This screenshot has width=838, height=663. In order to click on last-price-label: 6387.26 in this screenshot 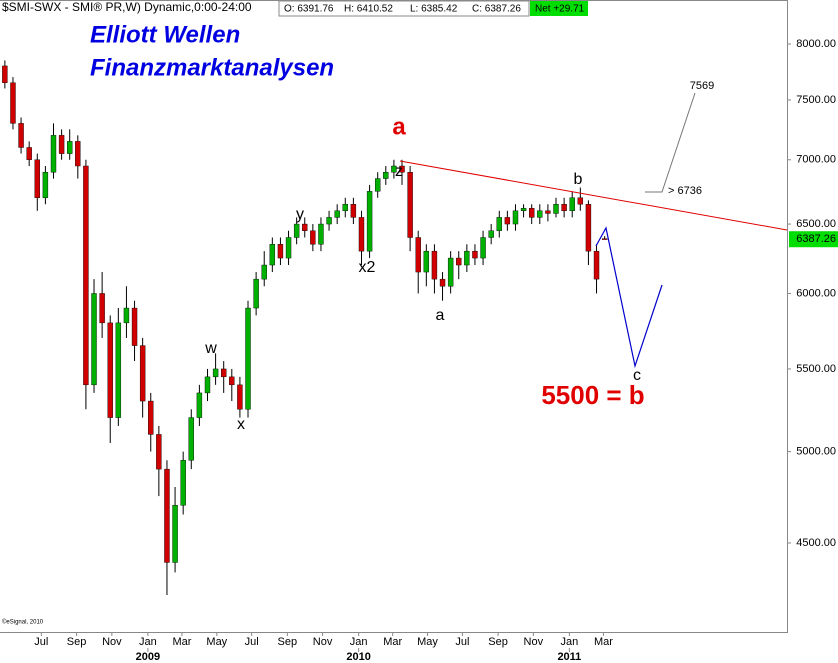, I will do `click(816, 239)`.